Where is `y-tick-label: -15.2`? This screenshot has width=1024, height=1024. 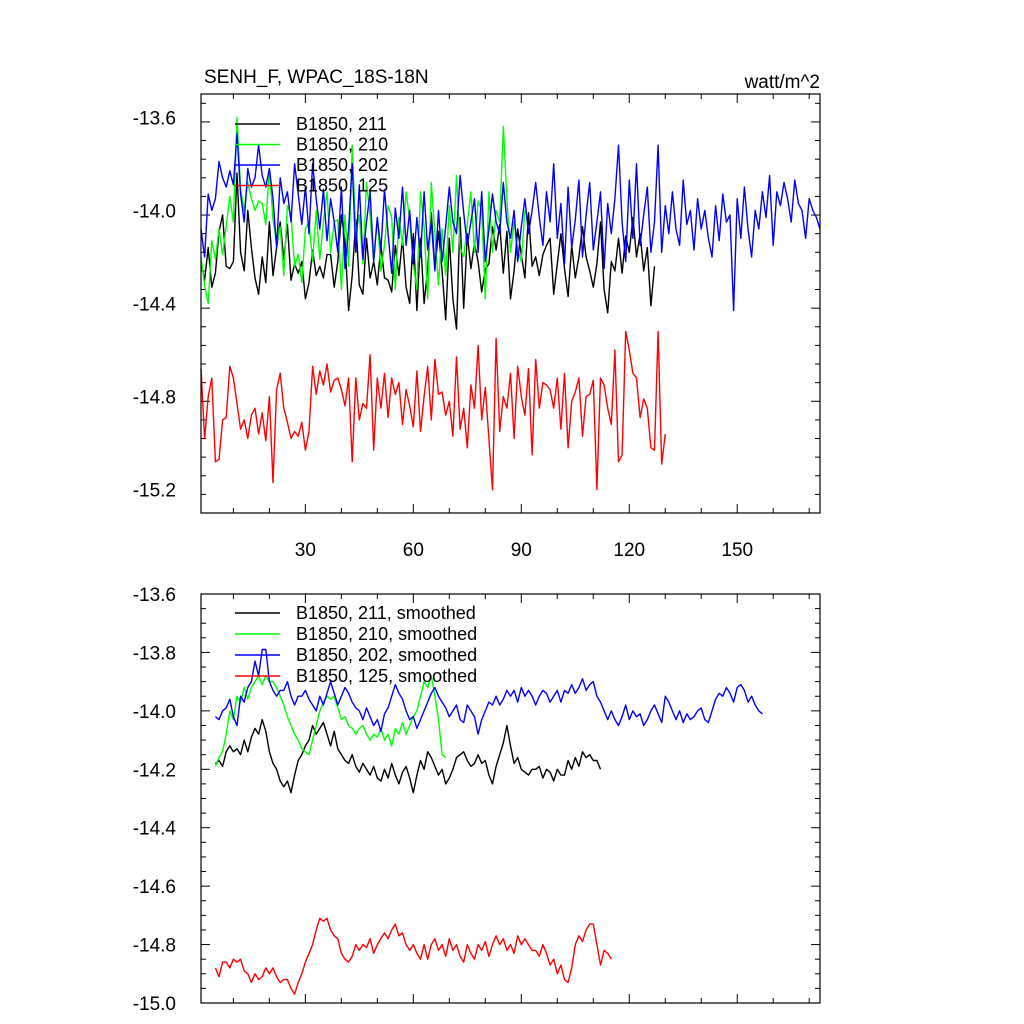 y-tick-label: -15.2 is located at coordinates (154, 491).